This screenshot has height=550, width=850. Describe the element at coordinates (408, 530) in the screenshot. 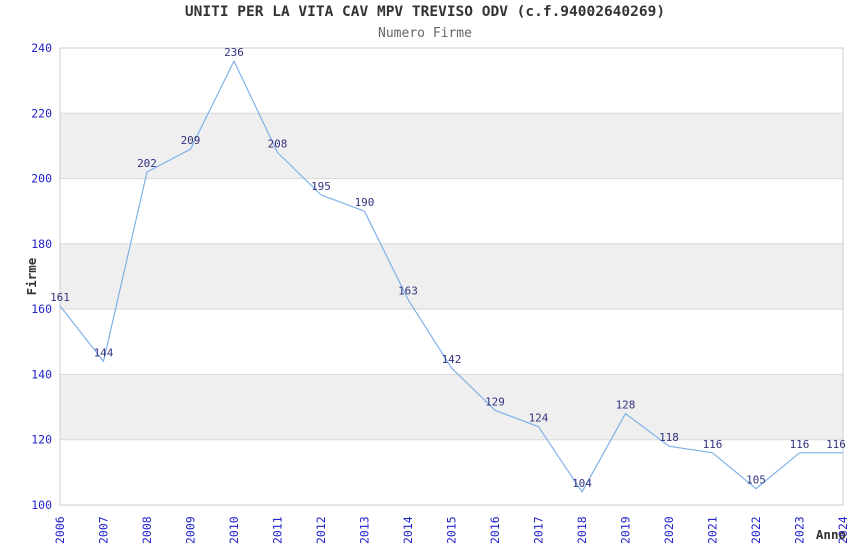

I see `x-tick-label: 2014` at that location.